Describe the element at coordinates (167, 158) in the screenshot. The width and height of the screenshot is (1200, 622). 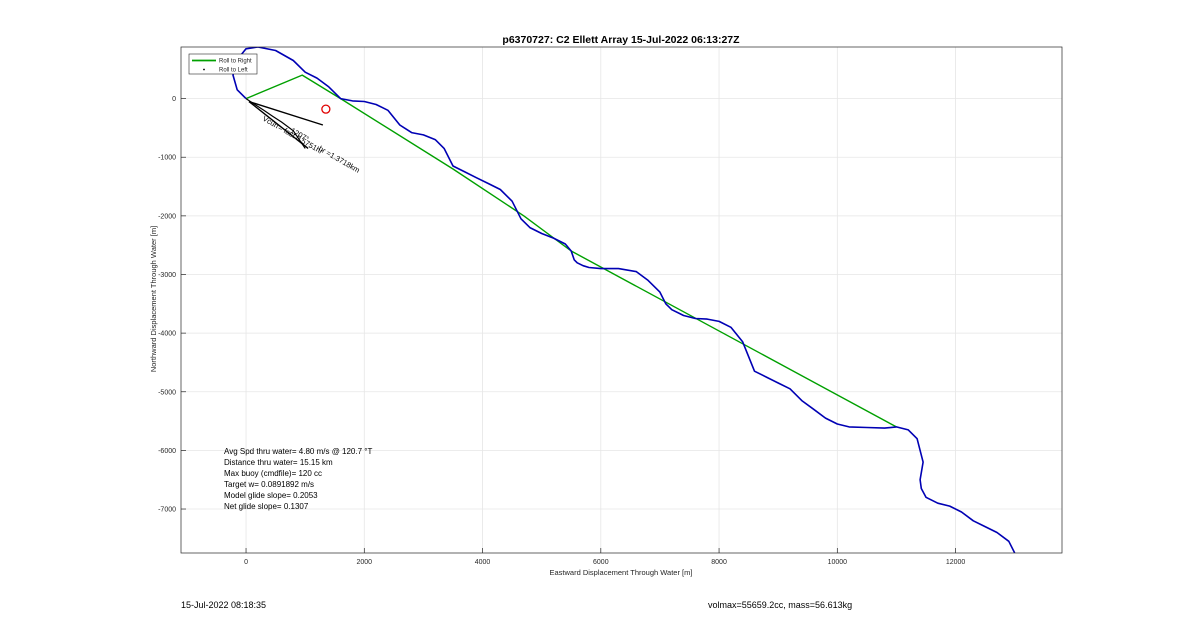
I see `y-tick-label: -1000` at that location.